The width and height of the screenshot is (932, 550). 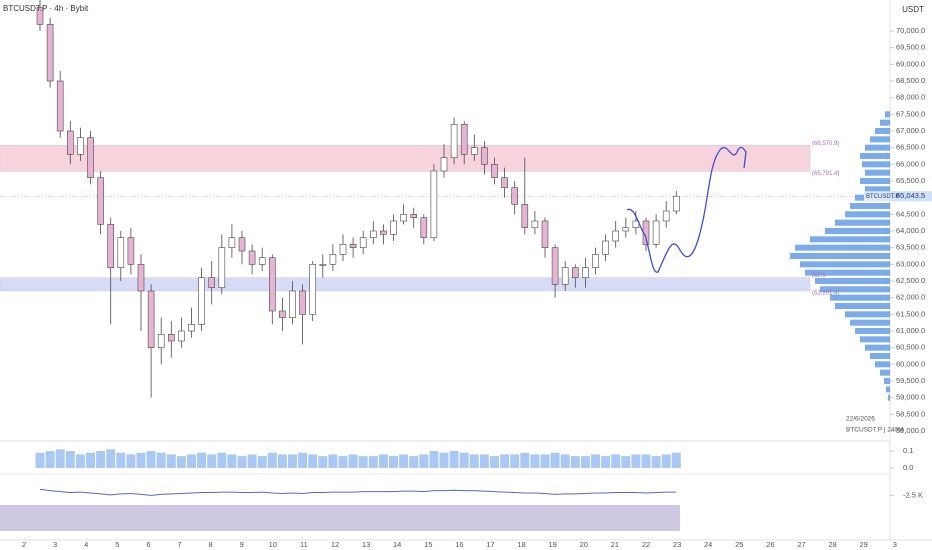 I want to click on x-tick-label: 15, so click(x=428, y=544).